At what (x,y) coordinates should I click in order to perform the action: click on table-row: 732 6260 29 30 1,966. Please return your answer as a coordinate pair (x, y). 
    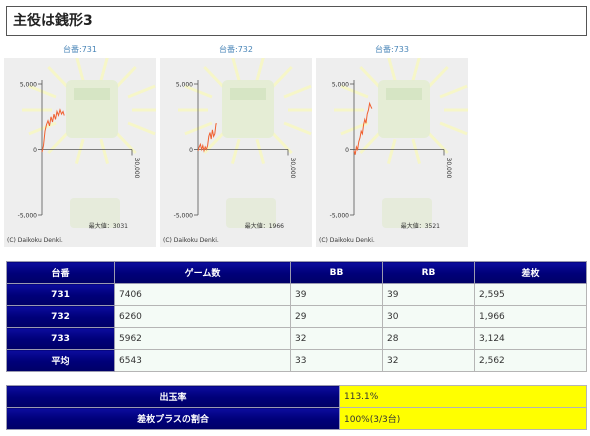
    Looking at the image, I should click on (296, 316).